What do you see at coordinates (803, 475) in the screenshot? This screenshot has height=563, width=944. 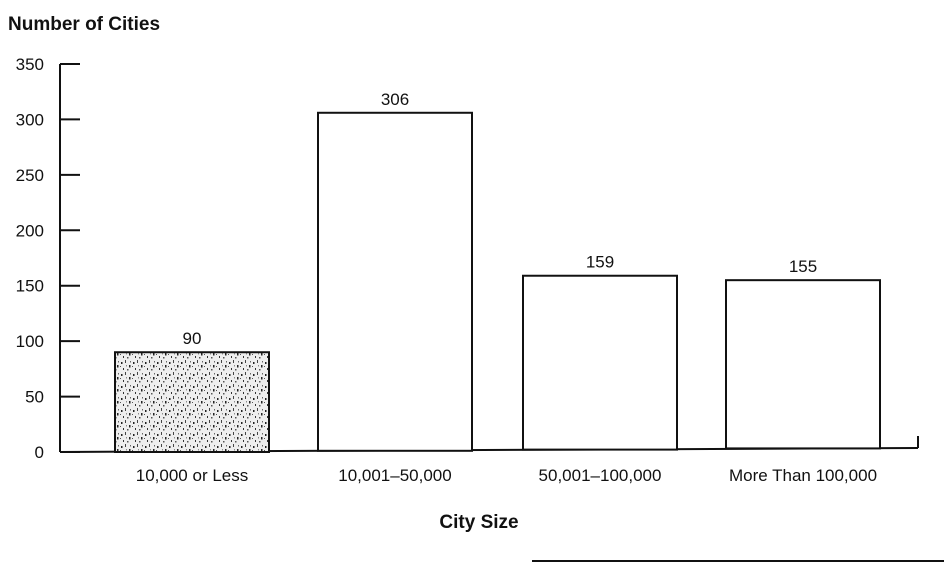 I see `category-label: More Than 100,000` at bounding box center [803, 475].